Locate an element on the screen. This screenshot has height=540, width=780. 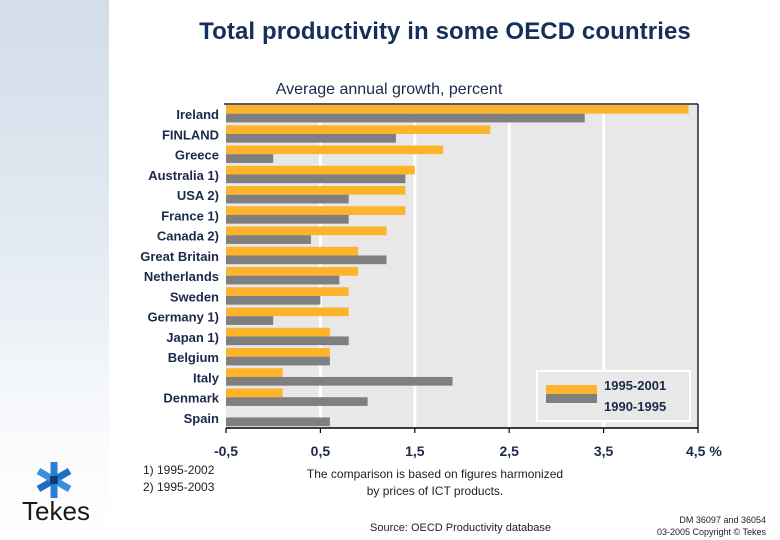
category-label: FINLAND is located at coordinates (190, 134).